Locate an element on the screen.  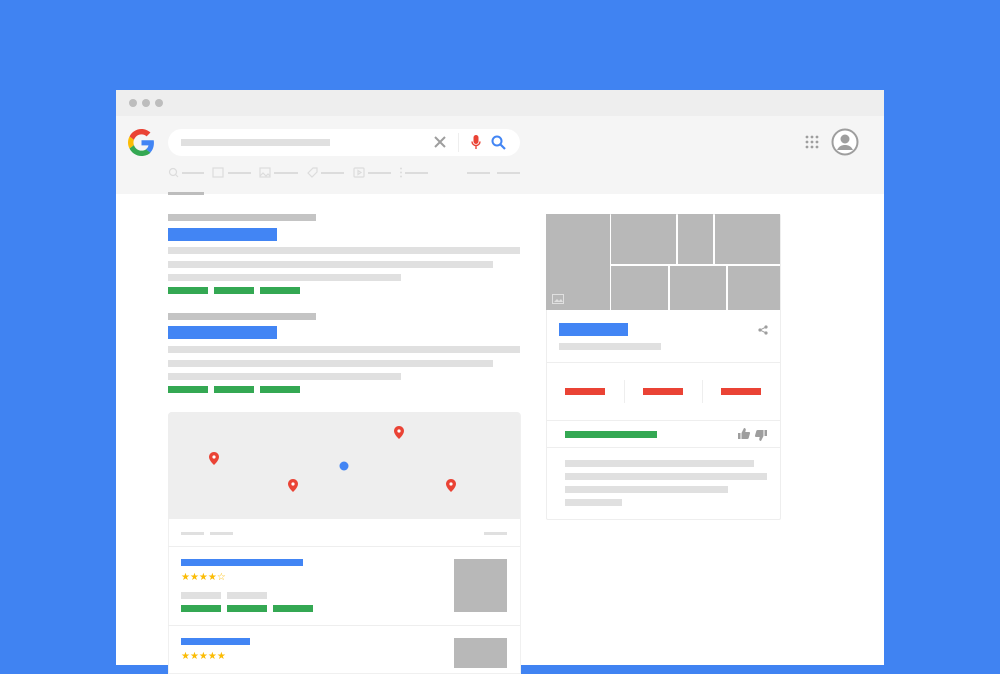
avatar-icon is located at coordinates (845, 142).